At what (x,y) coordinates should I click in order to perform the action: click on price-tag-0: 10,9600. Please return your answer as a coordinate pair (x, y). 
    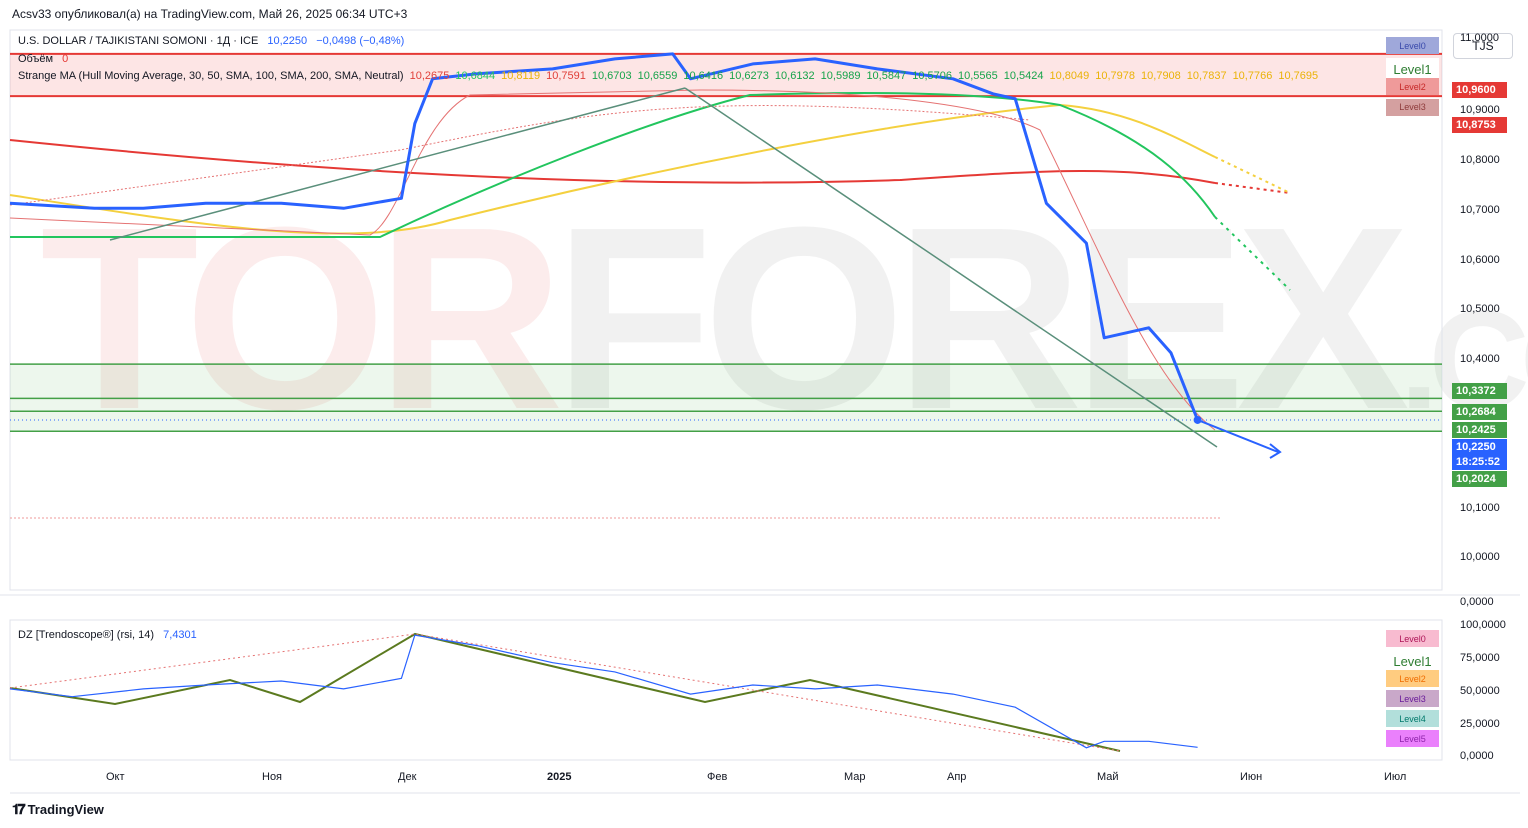
    Looking at the image, I should click on (1479, 90).